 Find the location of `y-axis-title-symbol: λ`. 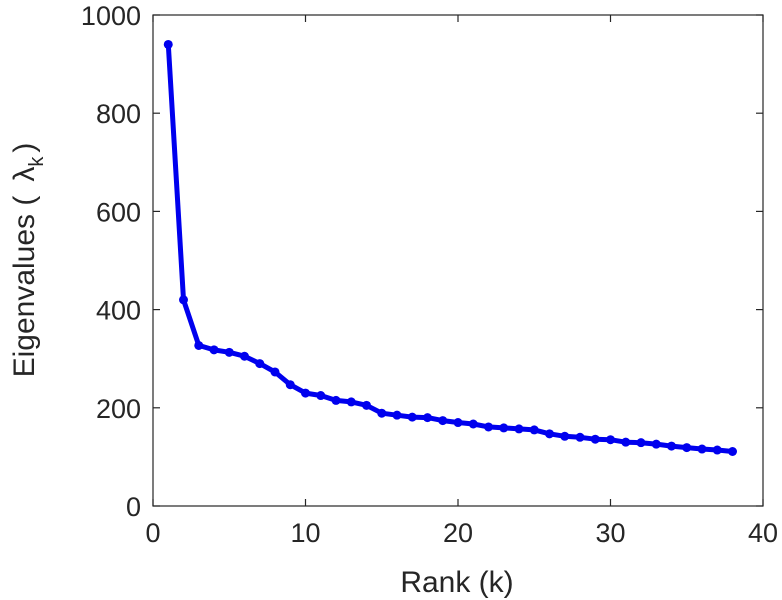

y-axis-title-symbol: λ is located at coordinates (24, 174).